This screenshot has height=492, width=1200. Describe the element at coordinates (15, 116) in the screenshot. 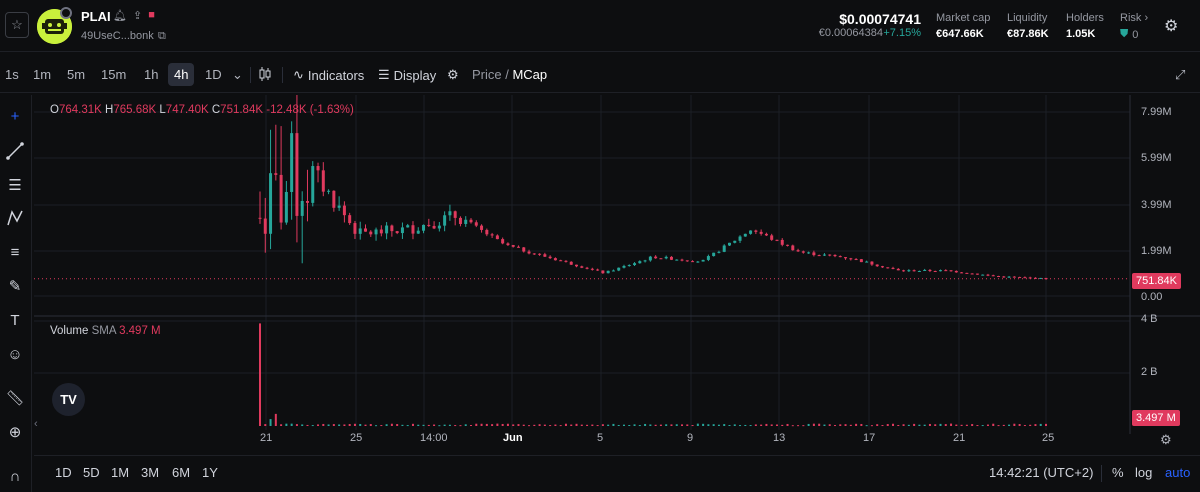

I see `crosshair-tool-icon: +` at that location.